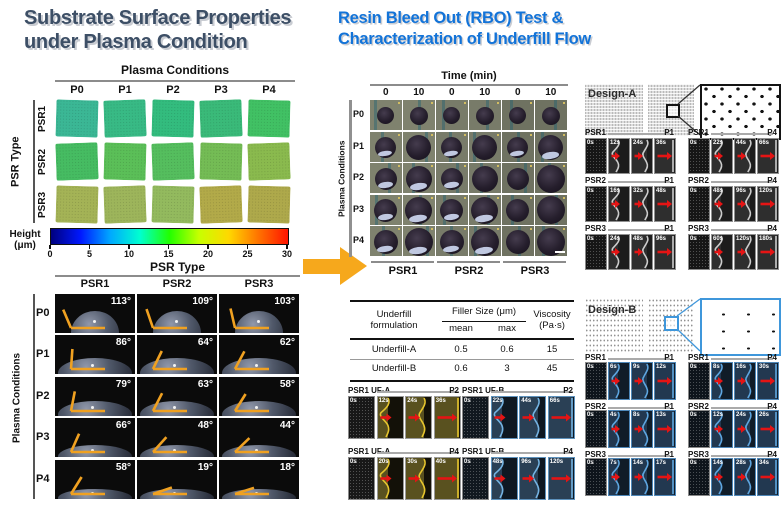 This screenshot has height=507, width=781. What do you see at coordinates (507, 328) in the screenshot?
I see `table-subheader-max: max` at bounding box center [507, 328].